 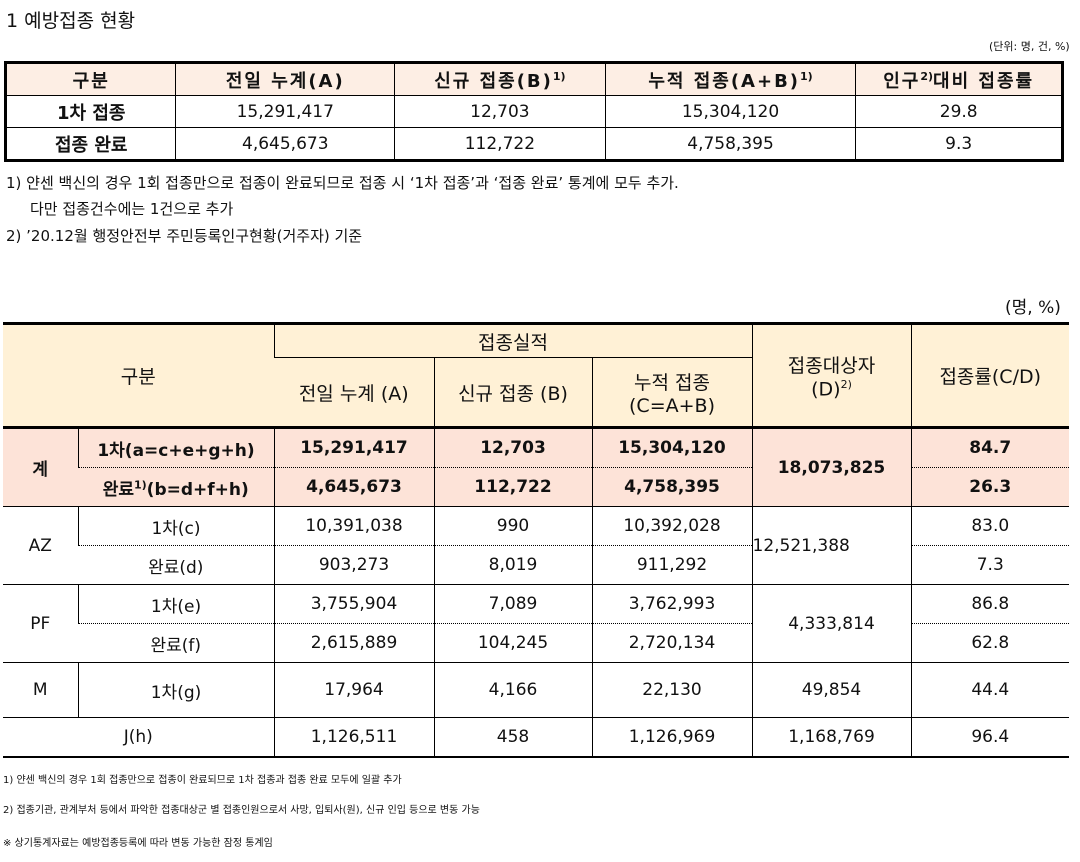 What do you see at coordinates (989, 604) in the screenshot?
I see `cell-rate: 86.8` at bounding box center [989, 604].